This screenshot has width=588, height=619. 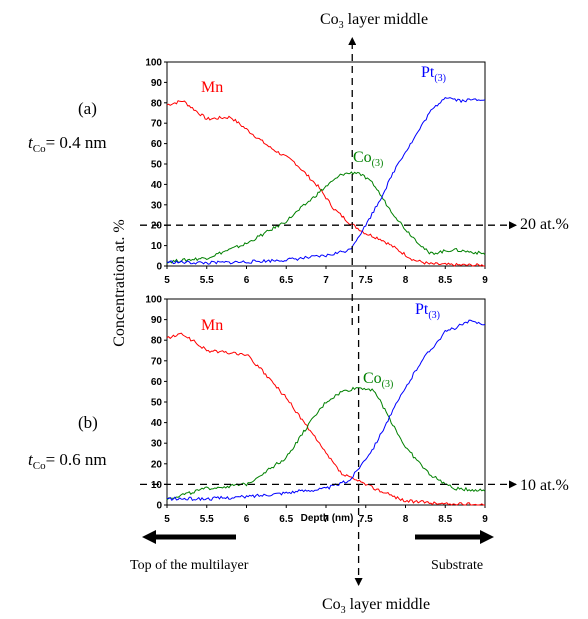 I want to click on x-axis-label: Depth (nm), so click(x=327, y=518).